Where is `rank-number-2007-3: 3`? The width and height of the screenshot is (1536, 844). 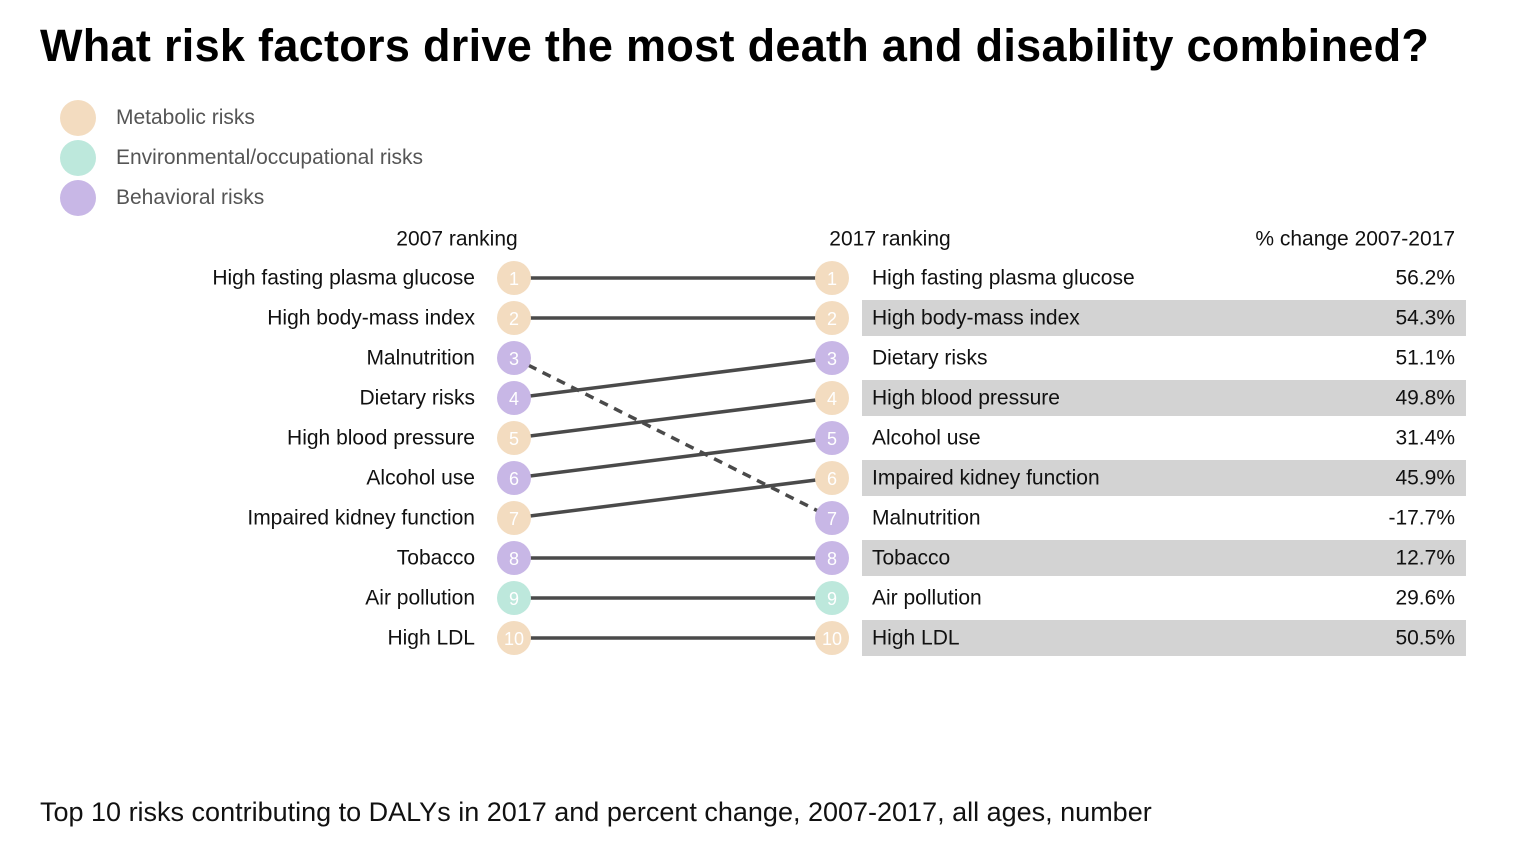
rank-number-2007-3: 3 is located at coordinates (514, 359).